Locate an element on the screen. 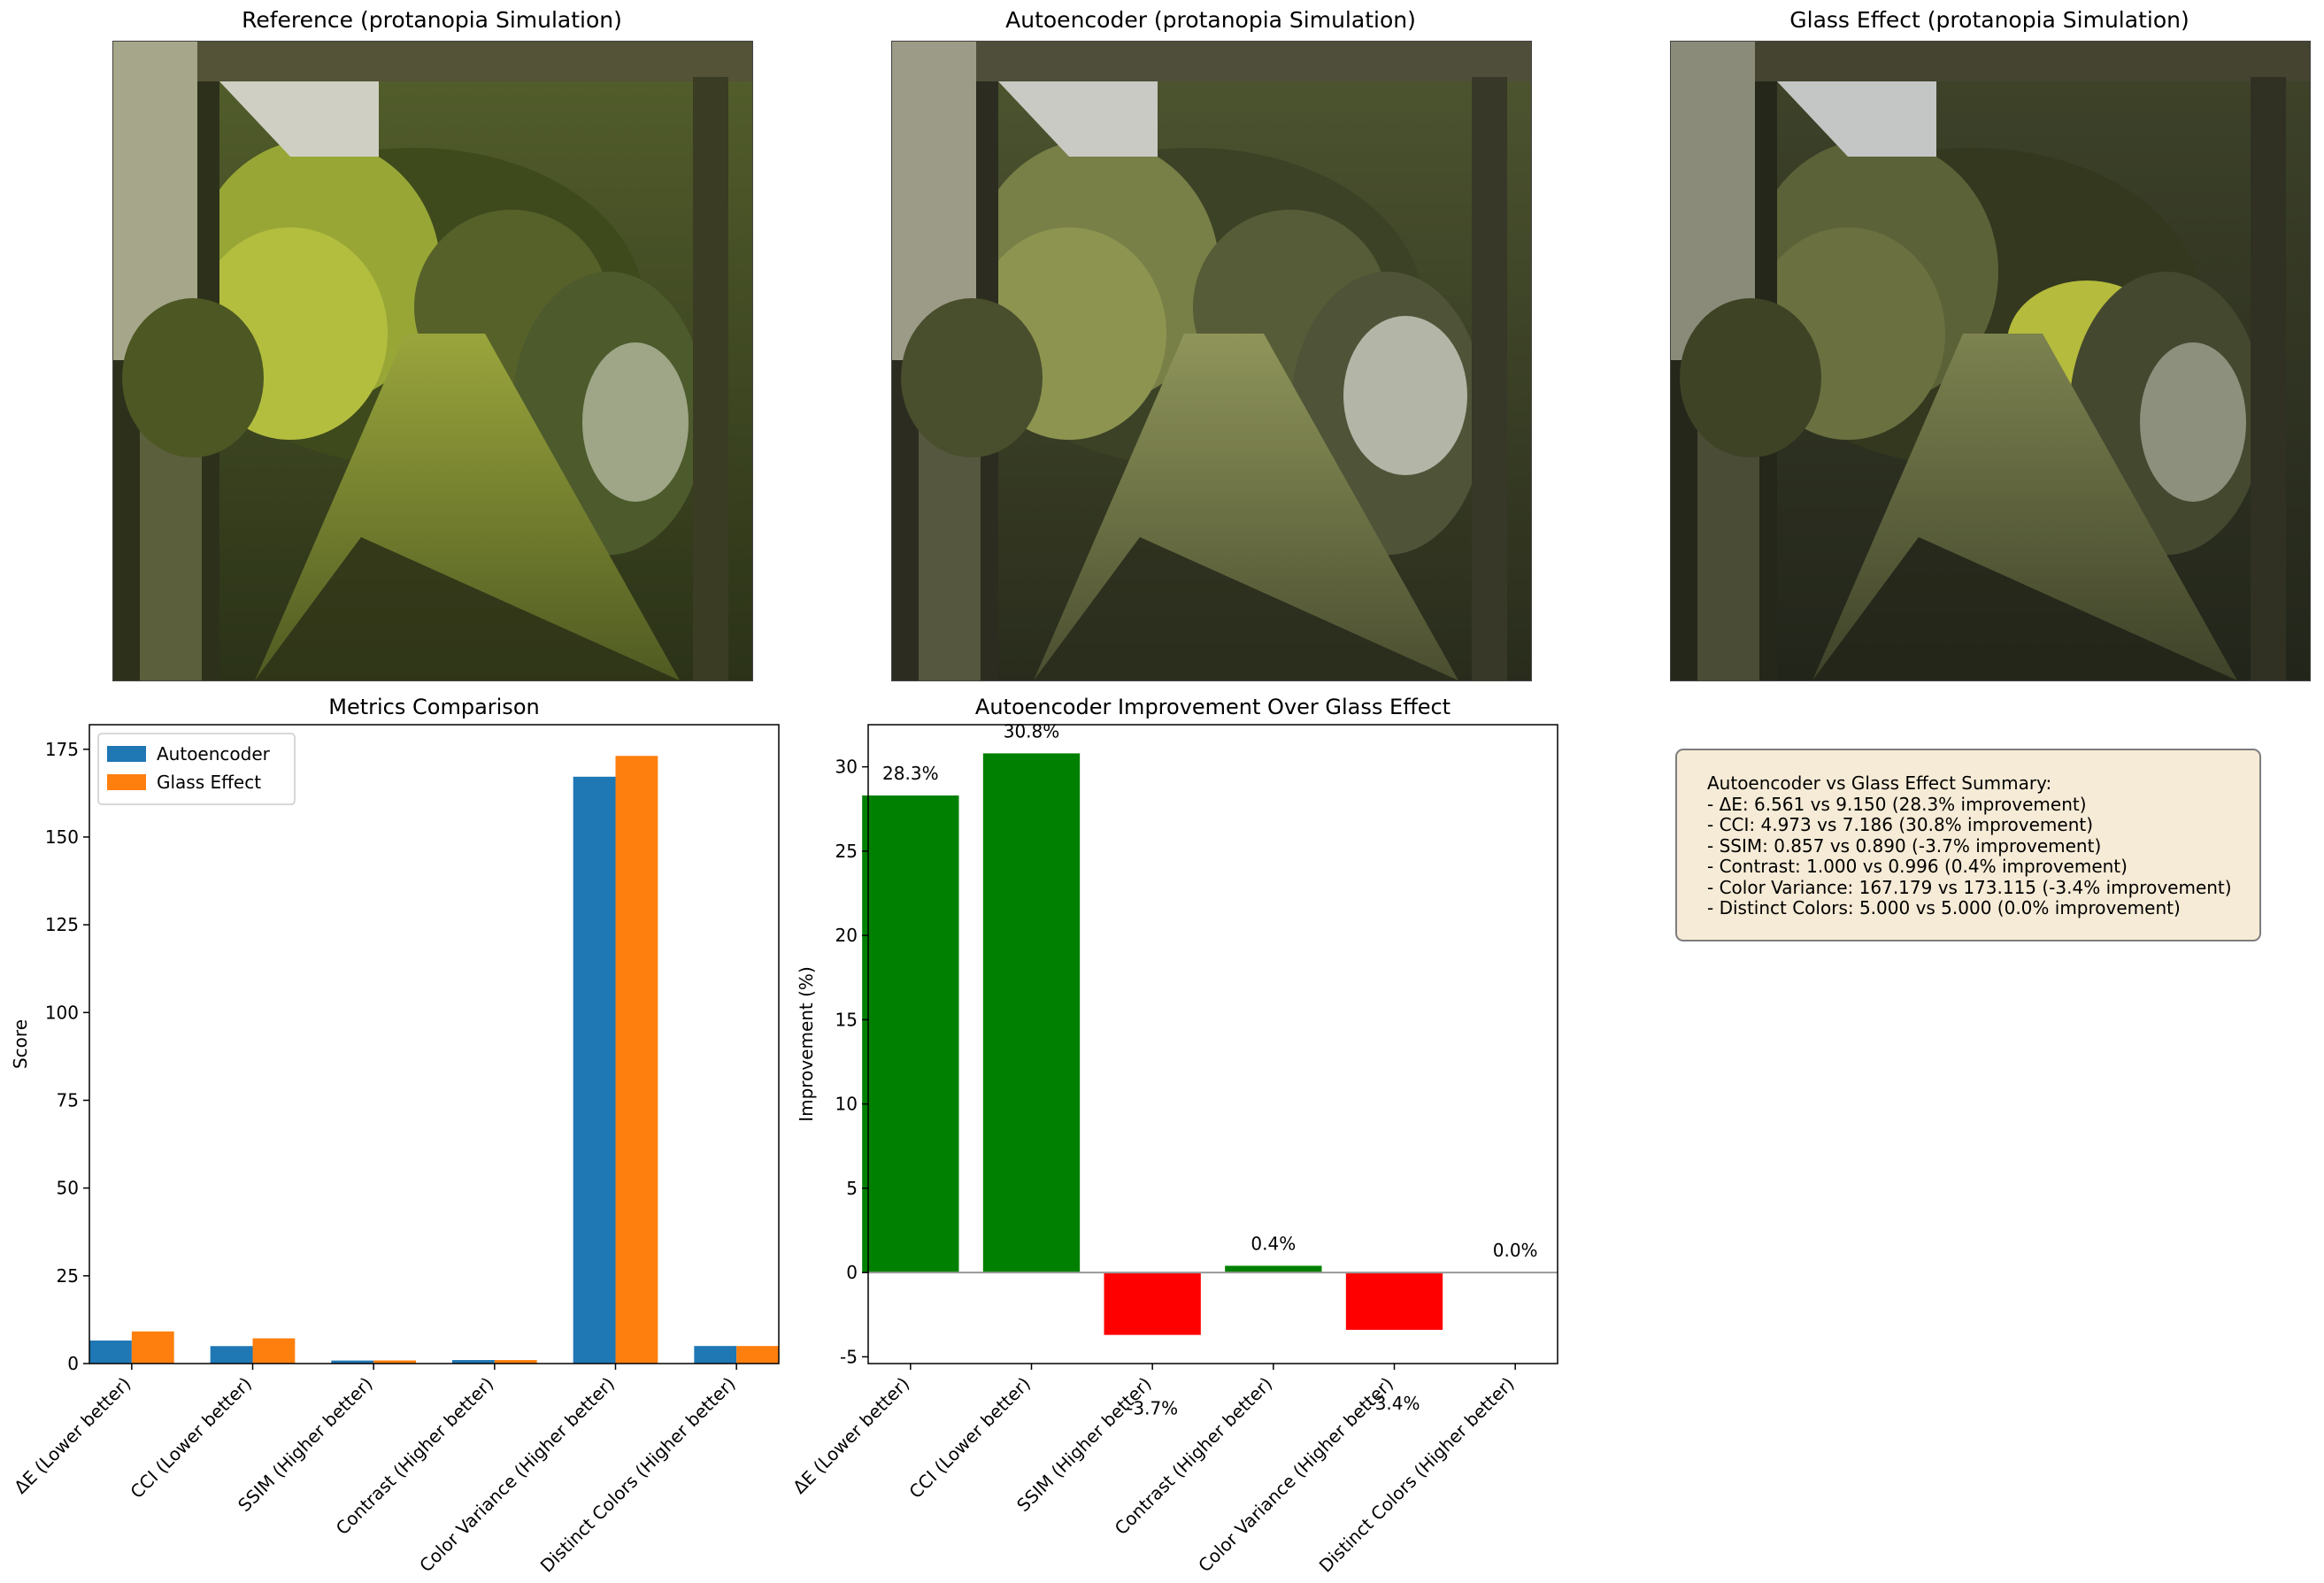  y-tick-label: 175 is located at coordinates (62, 749).